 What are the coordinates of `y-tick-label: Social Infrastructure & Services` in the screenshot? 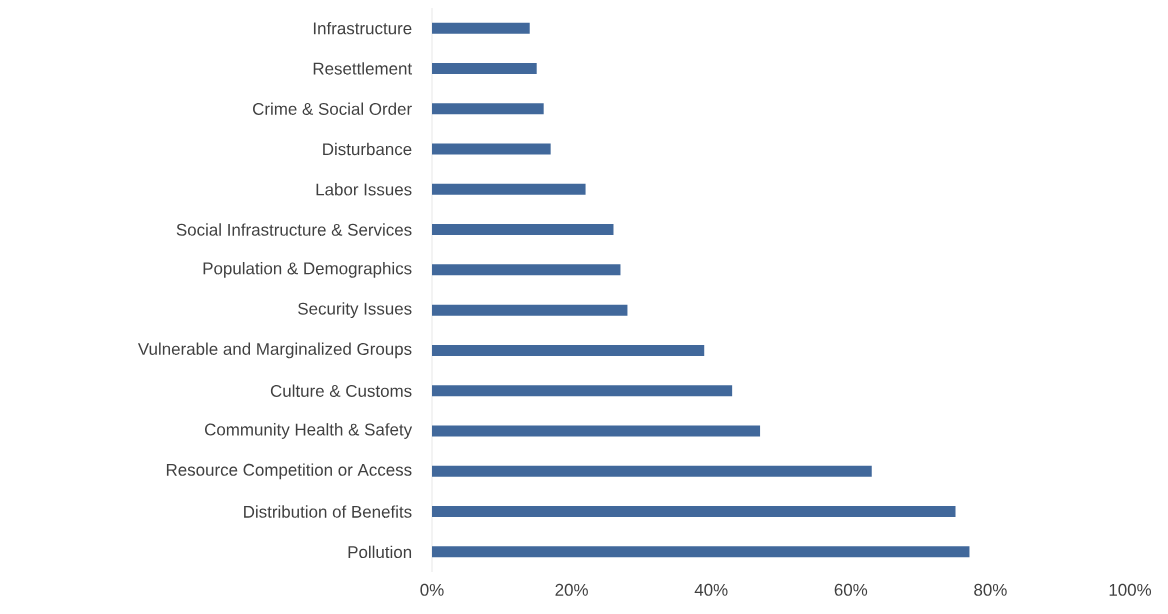 It's located at (294, 229).